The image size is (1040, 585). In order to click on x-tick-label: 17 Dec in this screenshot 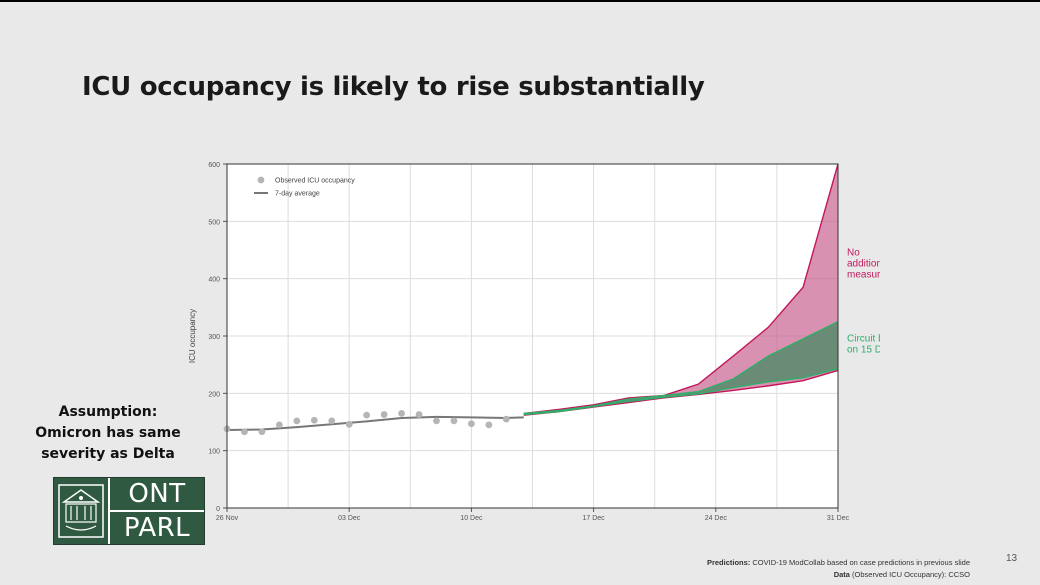, I will do `click(594, 518)`.